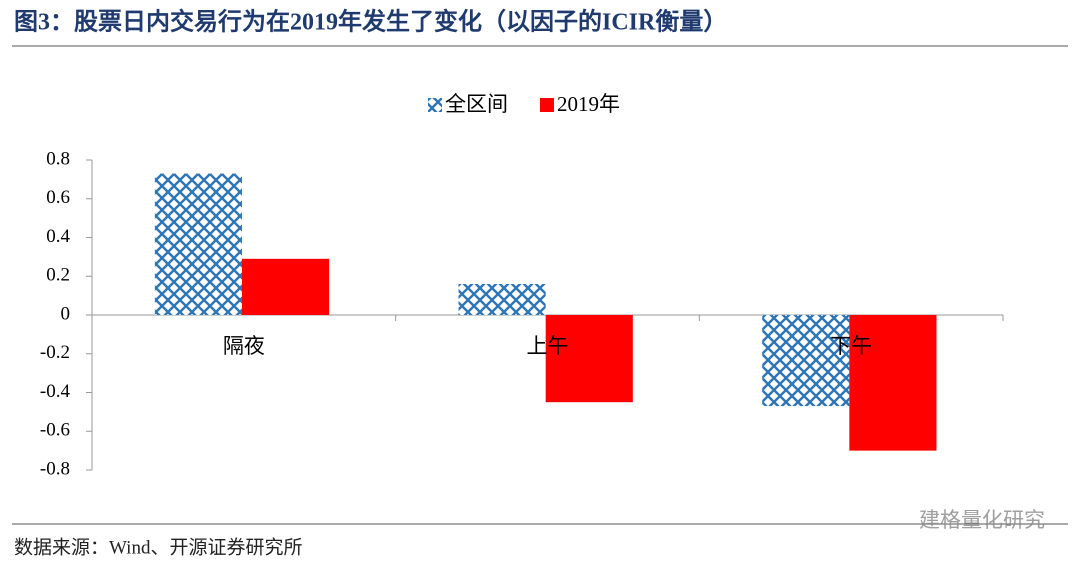 Image resolution: width=1080 pixels, height=576 pixels. Describe the element at coordinates (58, 197) in the screenshot. I see `y-tick-label: 0.6` at that location.